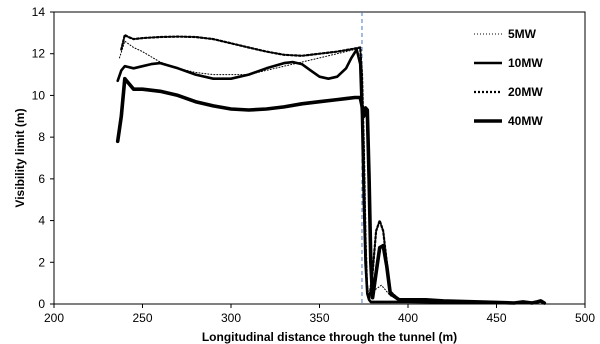 The width and height of the screenshot is (600, 344). Describe the element at coordinates (39, 54) in the screenshot. I see `y-tick-label: 12` at that location.